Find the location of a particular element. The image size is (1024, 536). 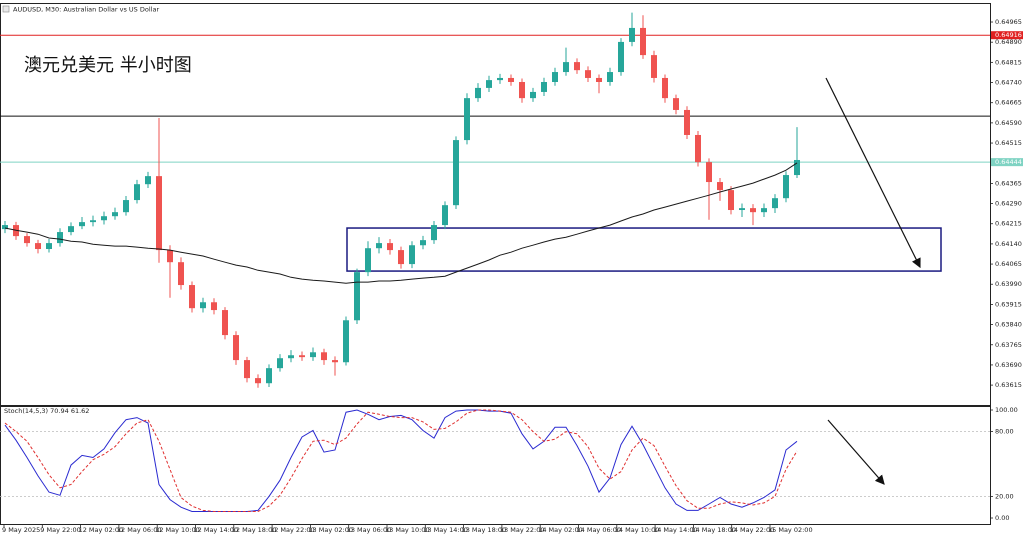

x-tick-label: 14 May 14:00 is located at coordinates (675, 530).